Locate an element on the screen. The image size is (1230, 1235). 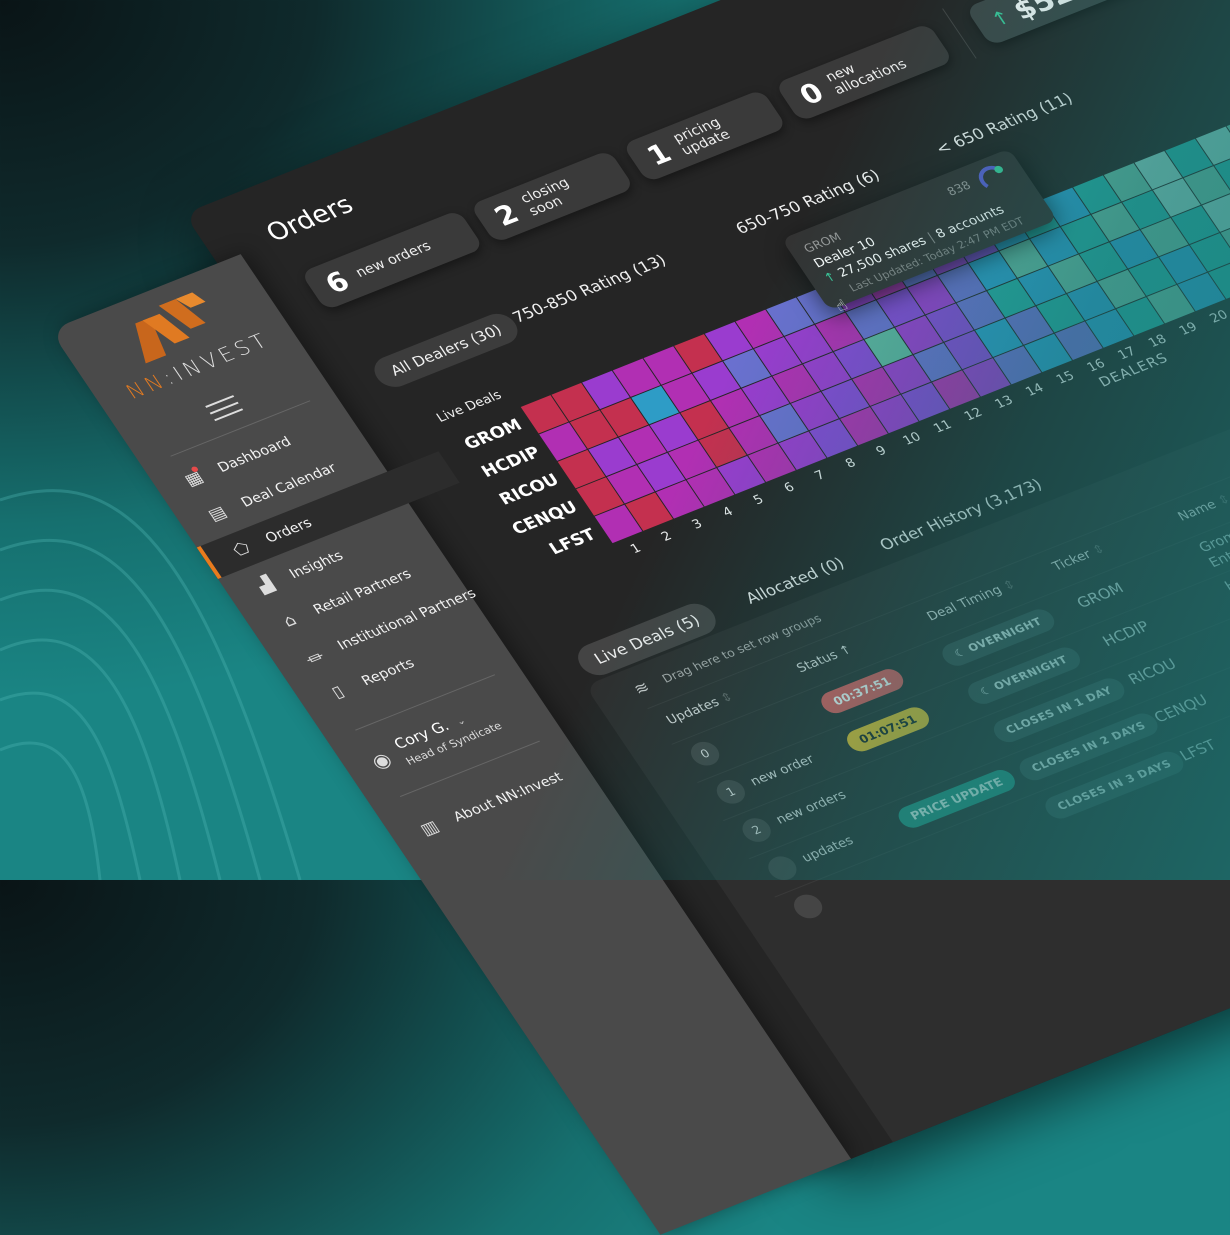
ticker-cell: HCDIP is located at coordinates (1126, 633).